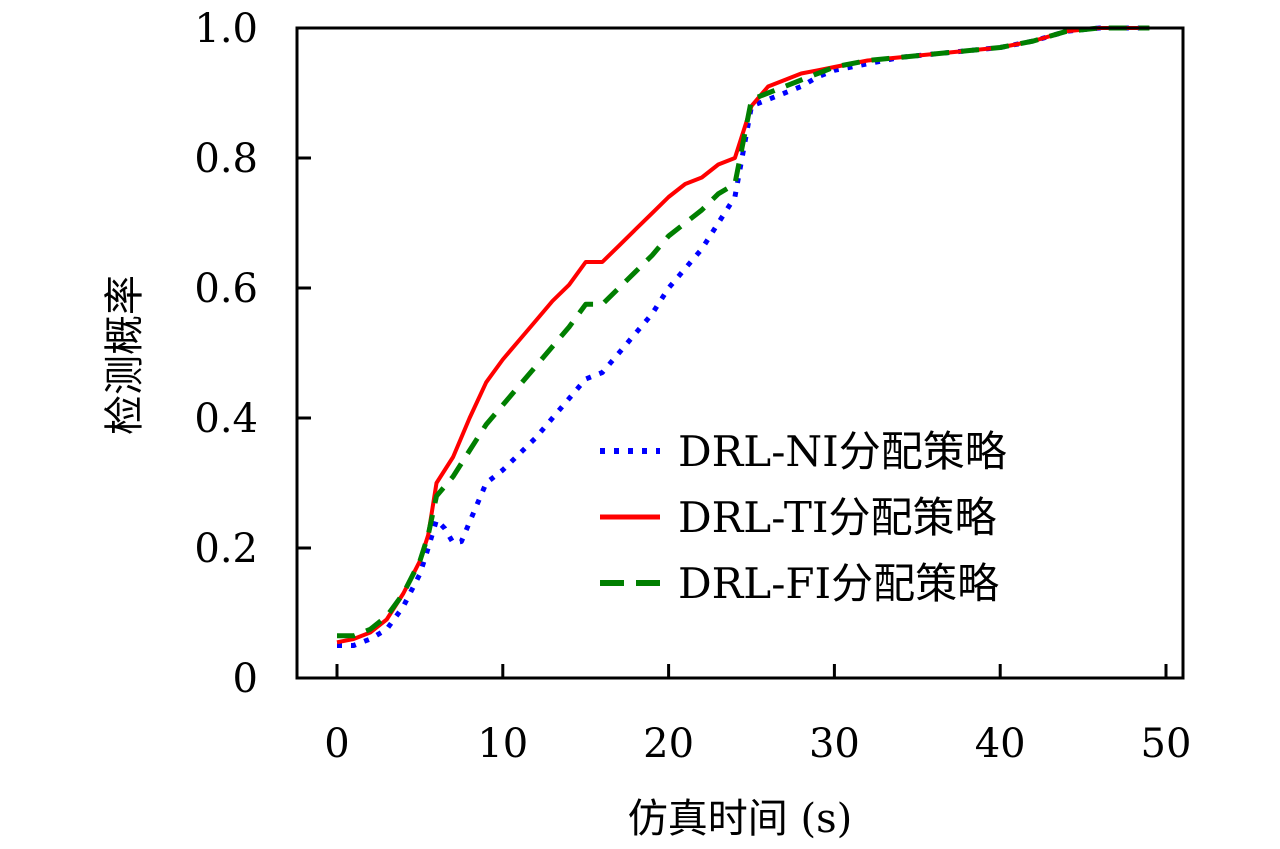 Image resolution: width=1280 pixels, height=849 pixels. What do you see at coordinates (1000, 744) in the screenshot?
I see `x-tick-label: 40` at bounding box center [1000, 744].